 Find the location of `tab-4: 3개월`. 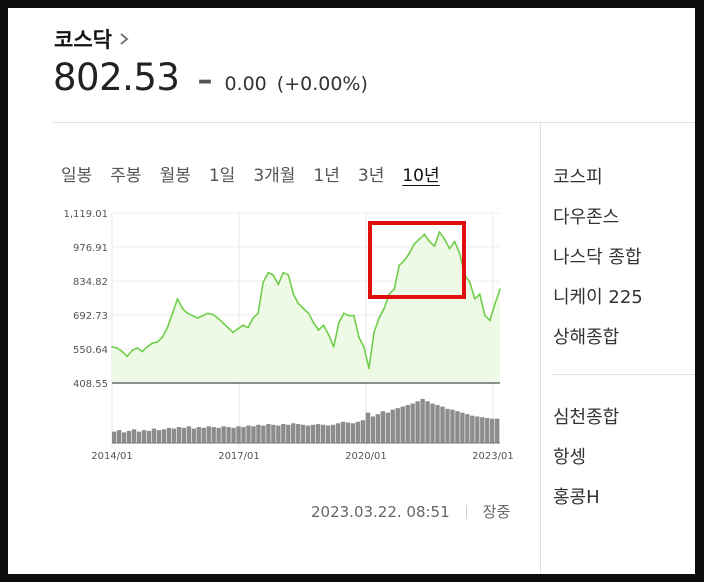

tab-4: 3개월 is located at coordinates (274, 176).